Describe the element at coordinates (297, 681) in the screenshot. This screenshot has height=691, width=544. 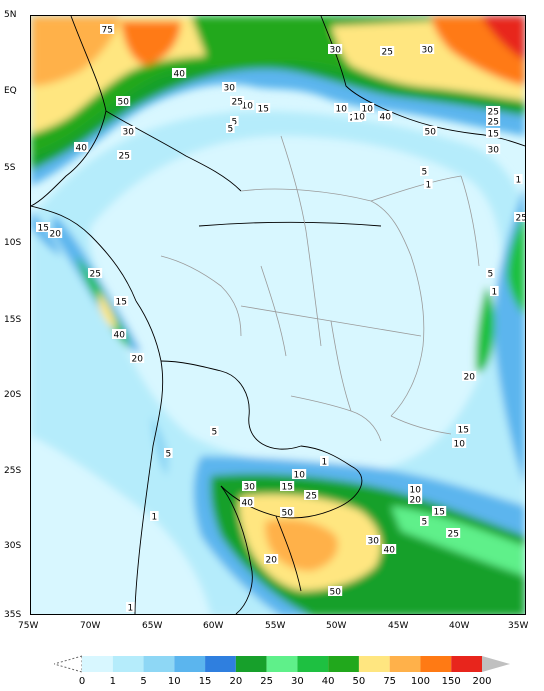
I see `legend-label: 30` at that location.